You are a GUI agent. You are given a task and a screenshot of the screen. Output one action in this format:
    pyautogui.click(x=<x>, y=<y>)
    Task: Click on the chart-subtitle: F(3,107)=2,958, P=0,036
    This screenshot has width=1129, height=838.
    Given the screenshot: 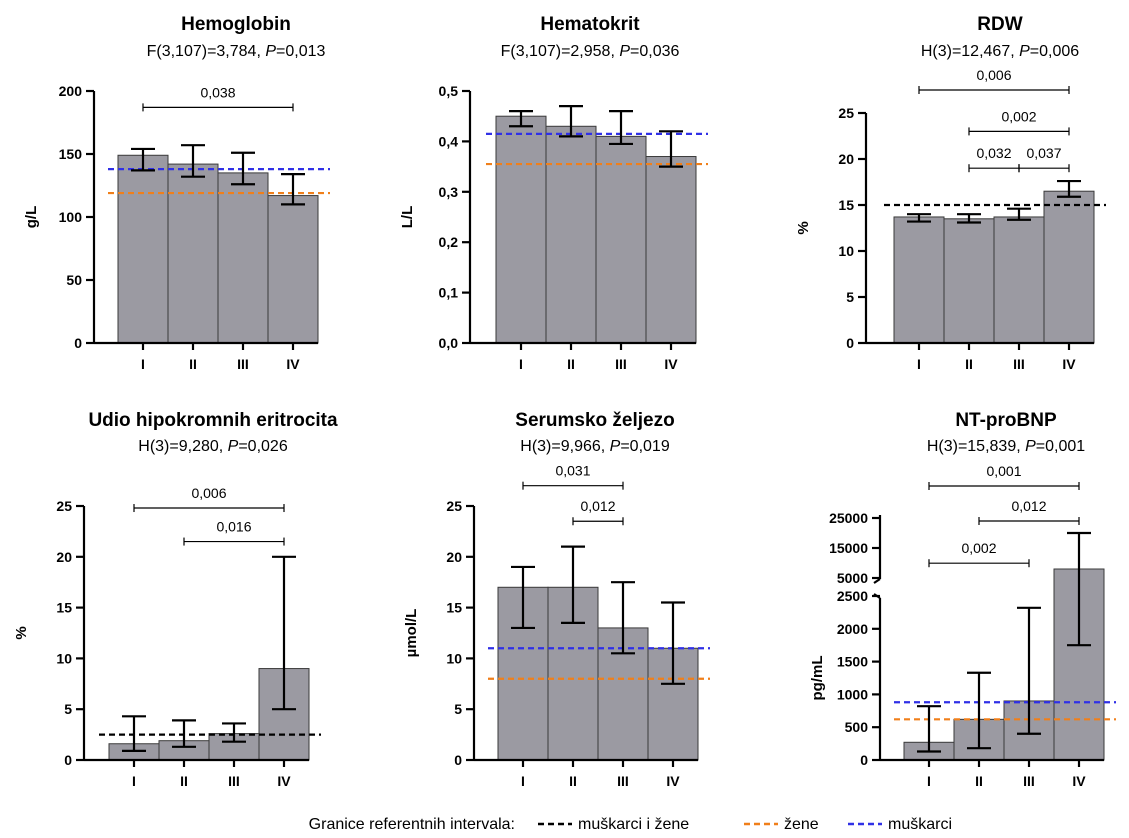 What is the action you would take?
    pyautogui.click(x=590, y=51)
    